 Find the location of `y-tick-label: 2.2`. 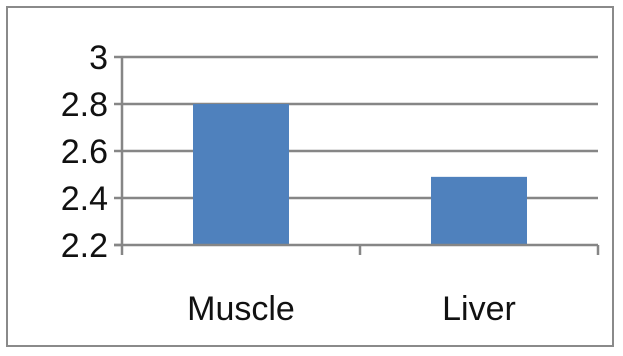

y-tick-label: 2.2 is located at coordinates (84, 246).